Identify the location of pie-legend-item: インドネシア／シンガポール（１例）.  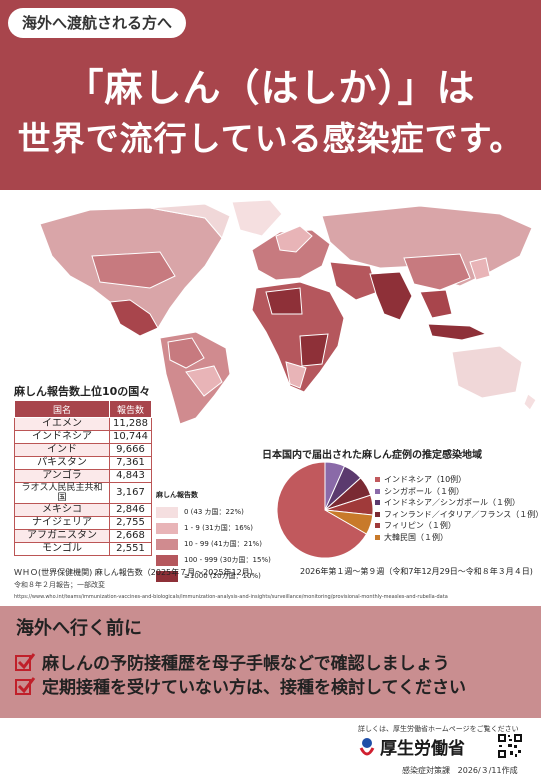
(458, 503).